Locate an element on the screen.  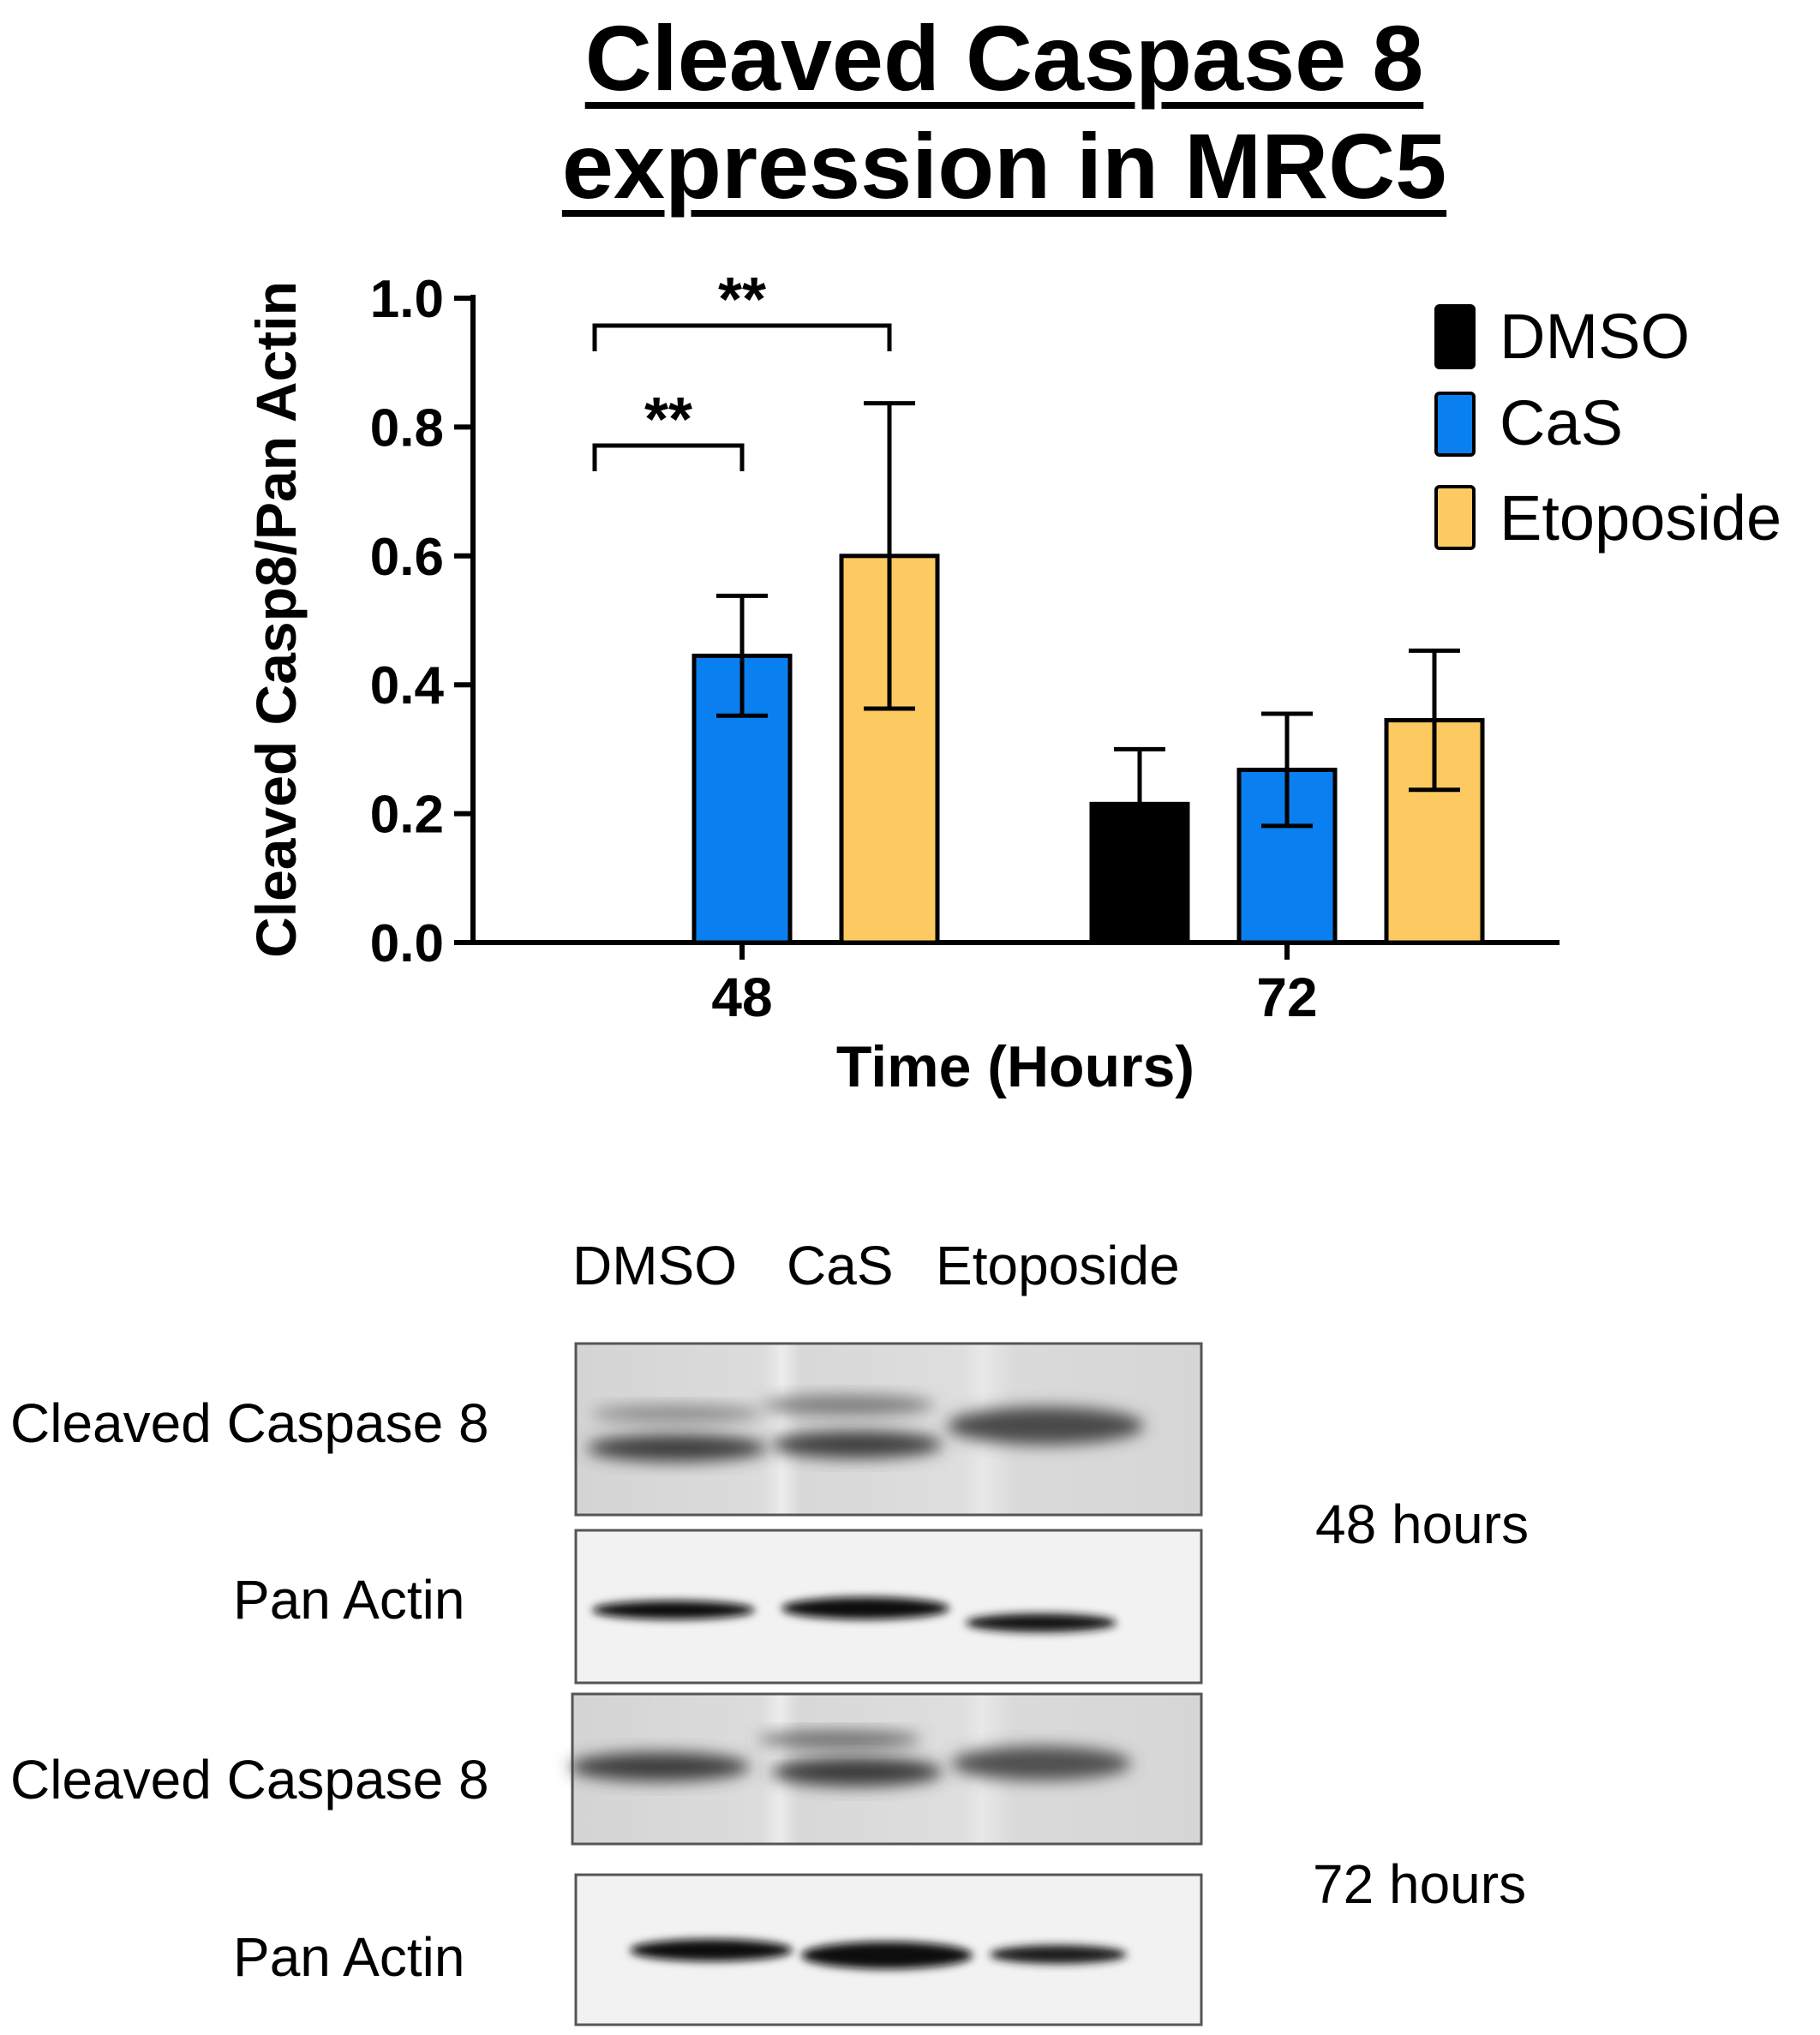
significance-brackets: ** ** is located at coordinates (742, 368).